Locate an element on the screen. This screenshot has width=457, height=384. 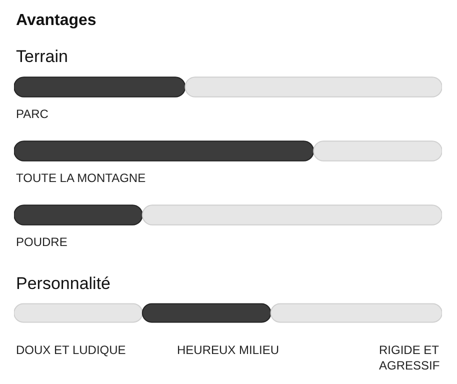
y-tick-label: TOUTE LA MONTAGNE is located at coordinates (81, 178).